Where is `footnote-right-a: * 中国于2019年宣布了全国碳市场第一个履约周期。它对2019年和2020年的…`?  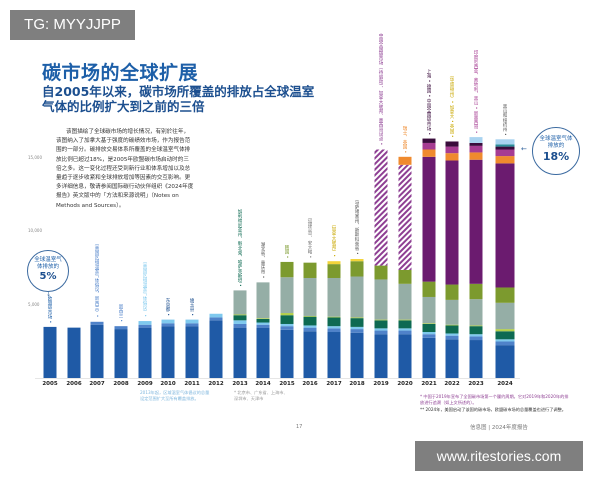 footnote-right-a: * 中国于2019年宣布了全国碳市场第一个履约周期。它对2019年和2020年的… is located at coordinates (494, 399).